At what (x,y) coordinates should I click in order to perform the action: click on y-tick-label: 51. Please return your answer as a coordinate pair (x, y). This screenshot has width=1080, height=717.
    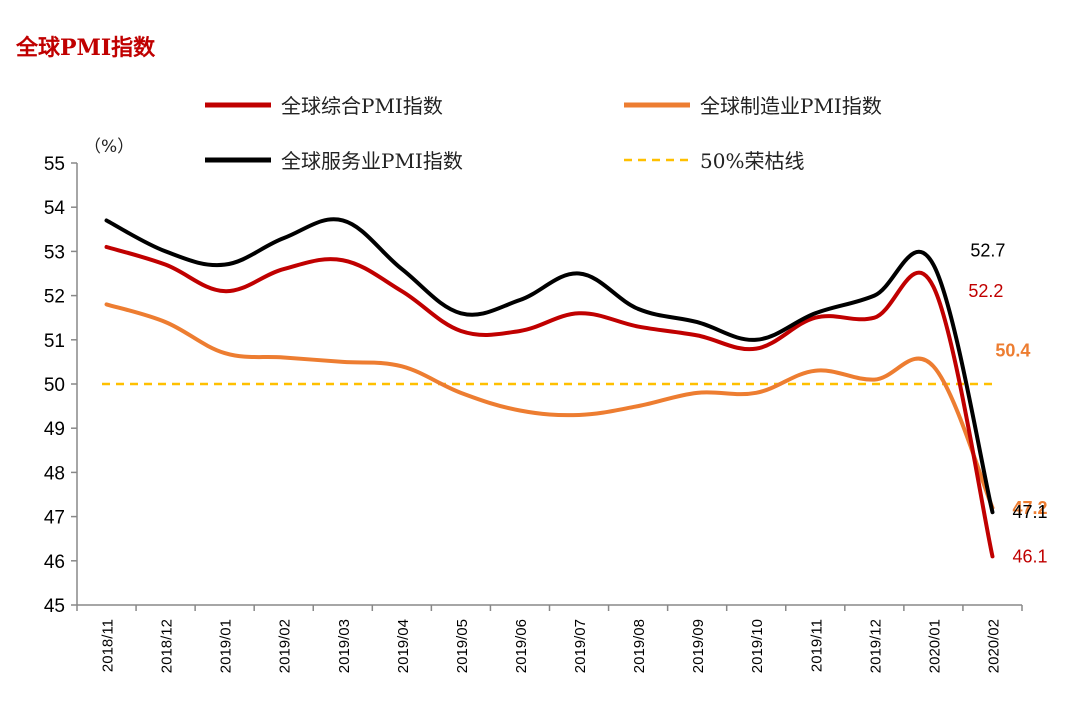
    Looking at the image, I should click on (54, 341).